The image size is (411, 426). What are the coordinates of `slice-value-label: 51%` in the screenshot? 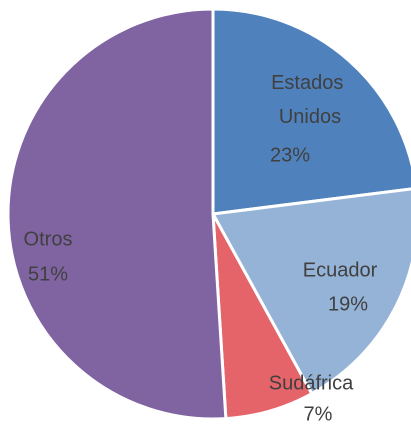 It's located at (48, 274).